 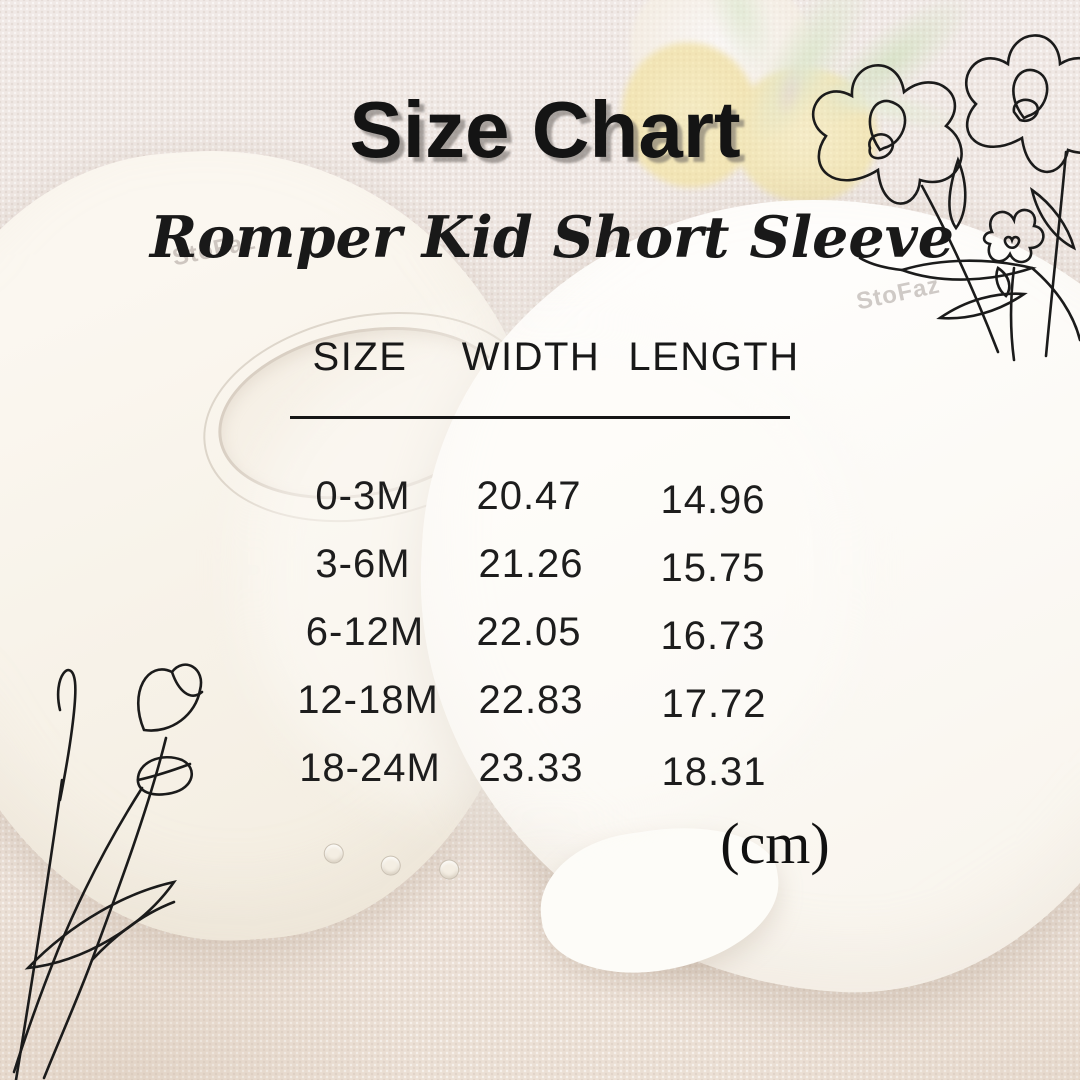 I want to click on table-cell-width: 21.26, so click(x=531, y=564).